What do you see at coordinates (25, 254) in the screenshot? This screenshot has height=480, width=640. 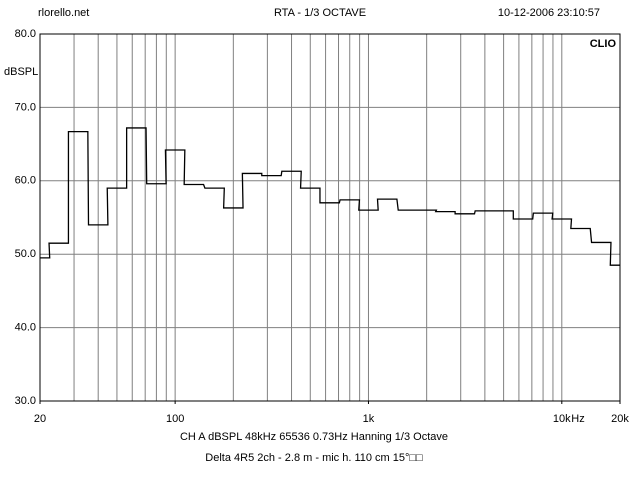 I see `y-tick-label: 50.0` at bounding box center [25, 254].